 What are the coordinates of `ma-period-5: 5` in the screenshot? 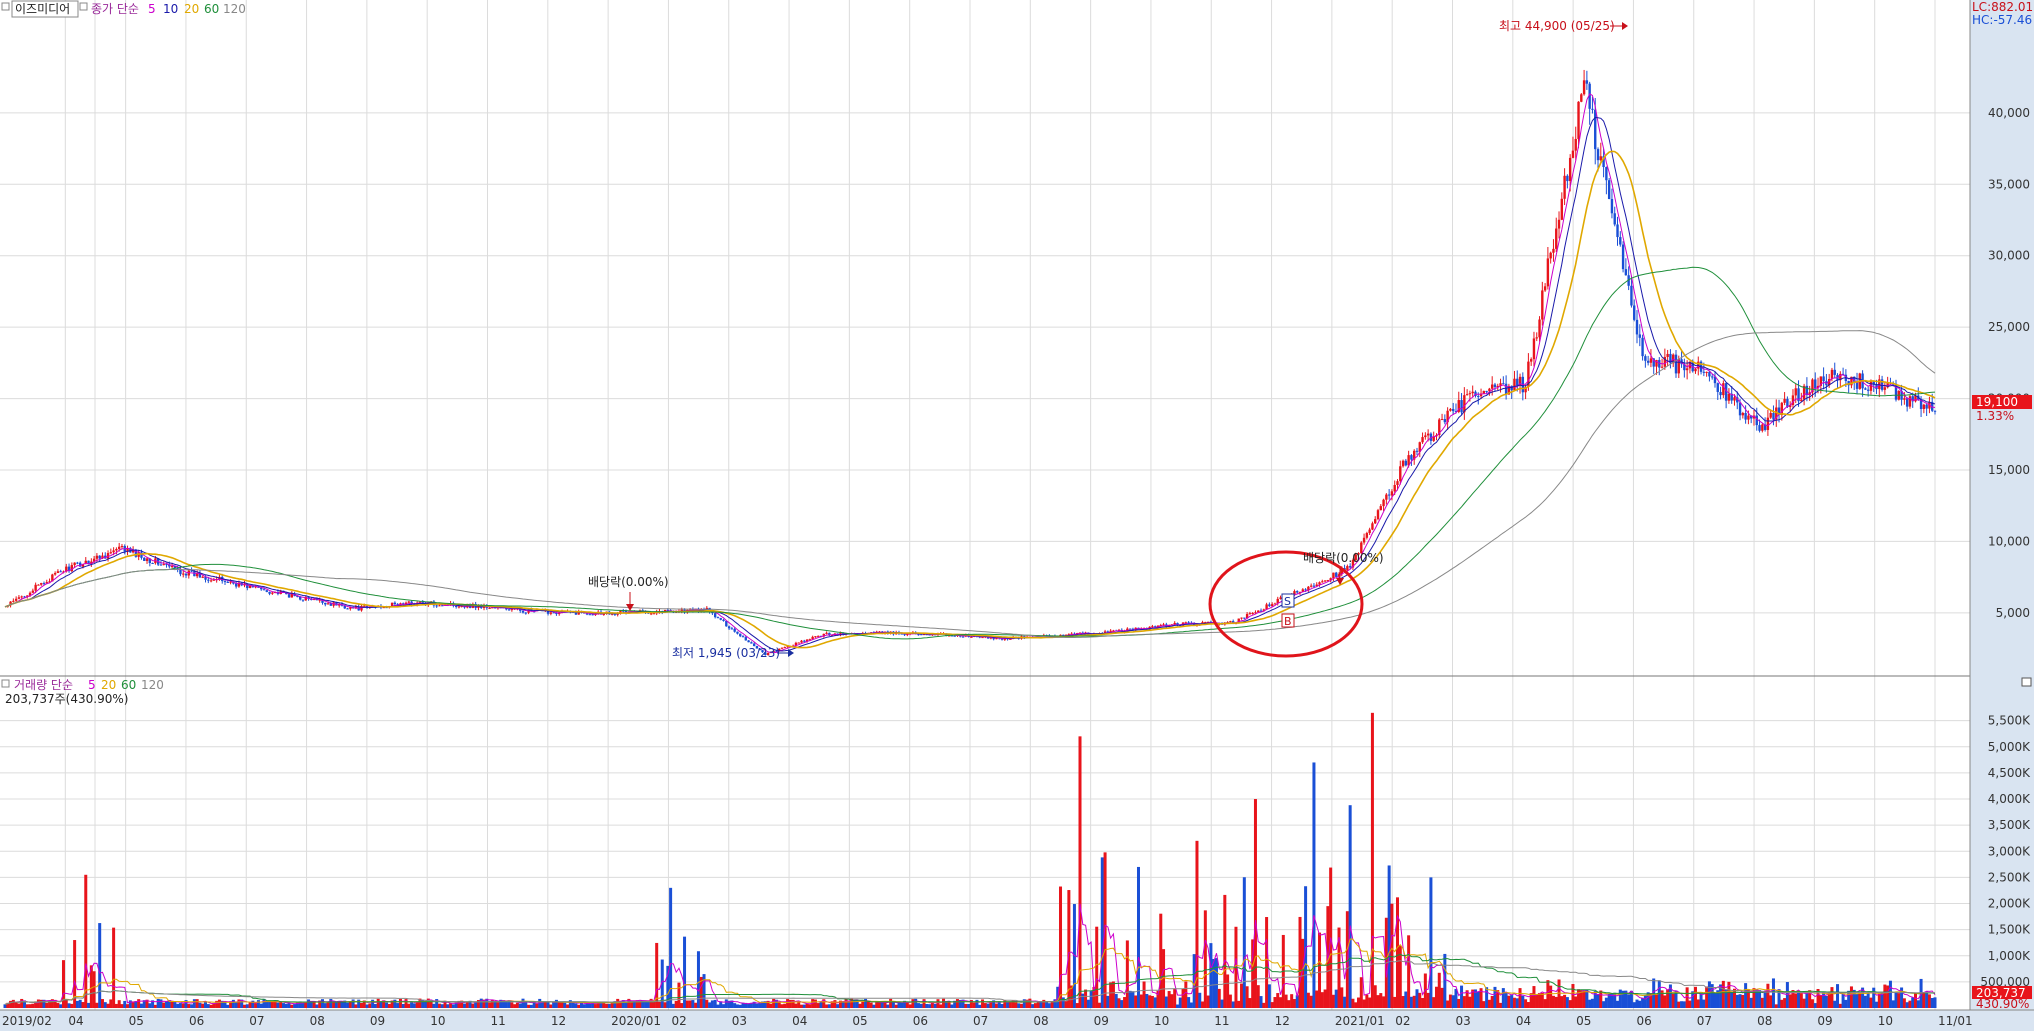 It's located at (152, 9).